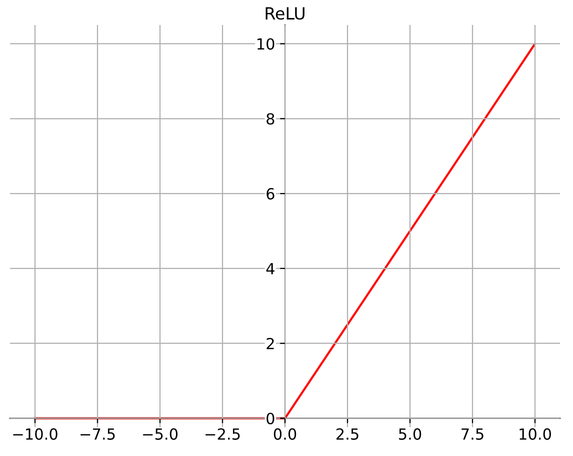 The image size is (573, 456). Describe the element at coordinates (535, 434) in the screenshot. I see `x-tick-label: 10.0` at that location.